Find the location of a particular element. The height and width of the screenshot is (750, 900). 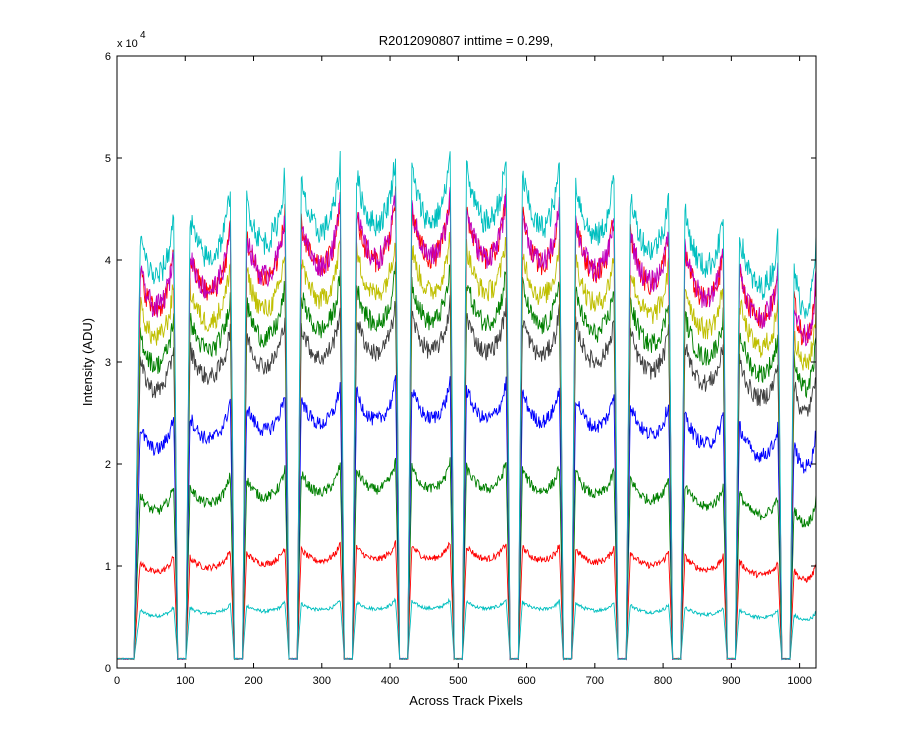

y-tick-label: 3 is located at coordinates (108, 363).